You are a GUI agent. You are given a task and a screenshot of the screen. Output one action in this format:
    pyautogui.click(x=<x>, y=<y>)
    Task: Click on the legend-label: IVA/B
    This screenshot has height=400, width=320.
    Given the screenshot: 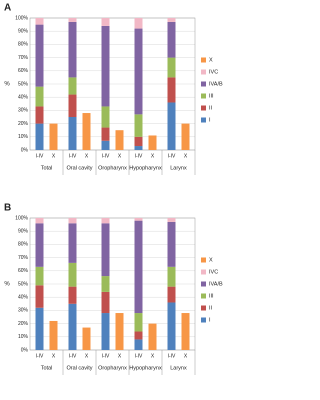 What is the action you would take?
    pyautogui.click(x=216, y=84)
    